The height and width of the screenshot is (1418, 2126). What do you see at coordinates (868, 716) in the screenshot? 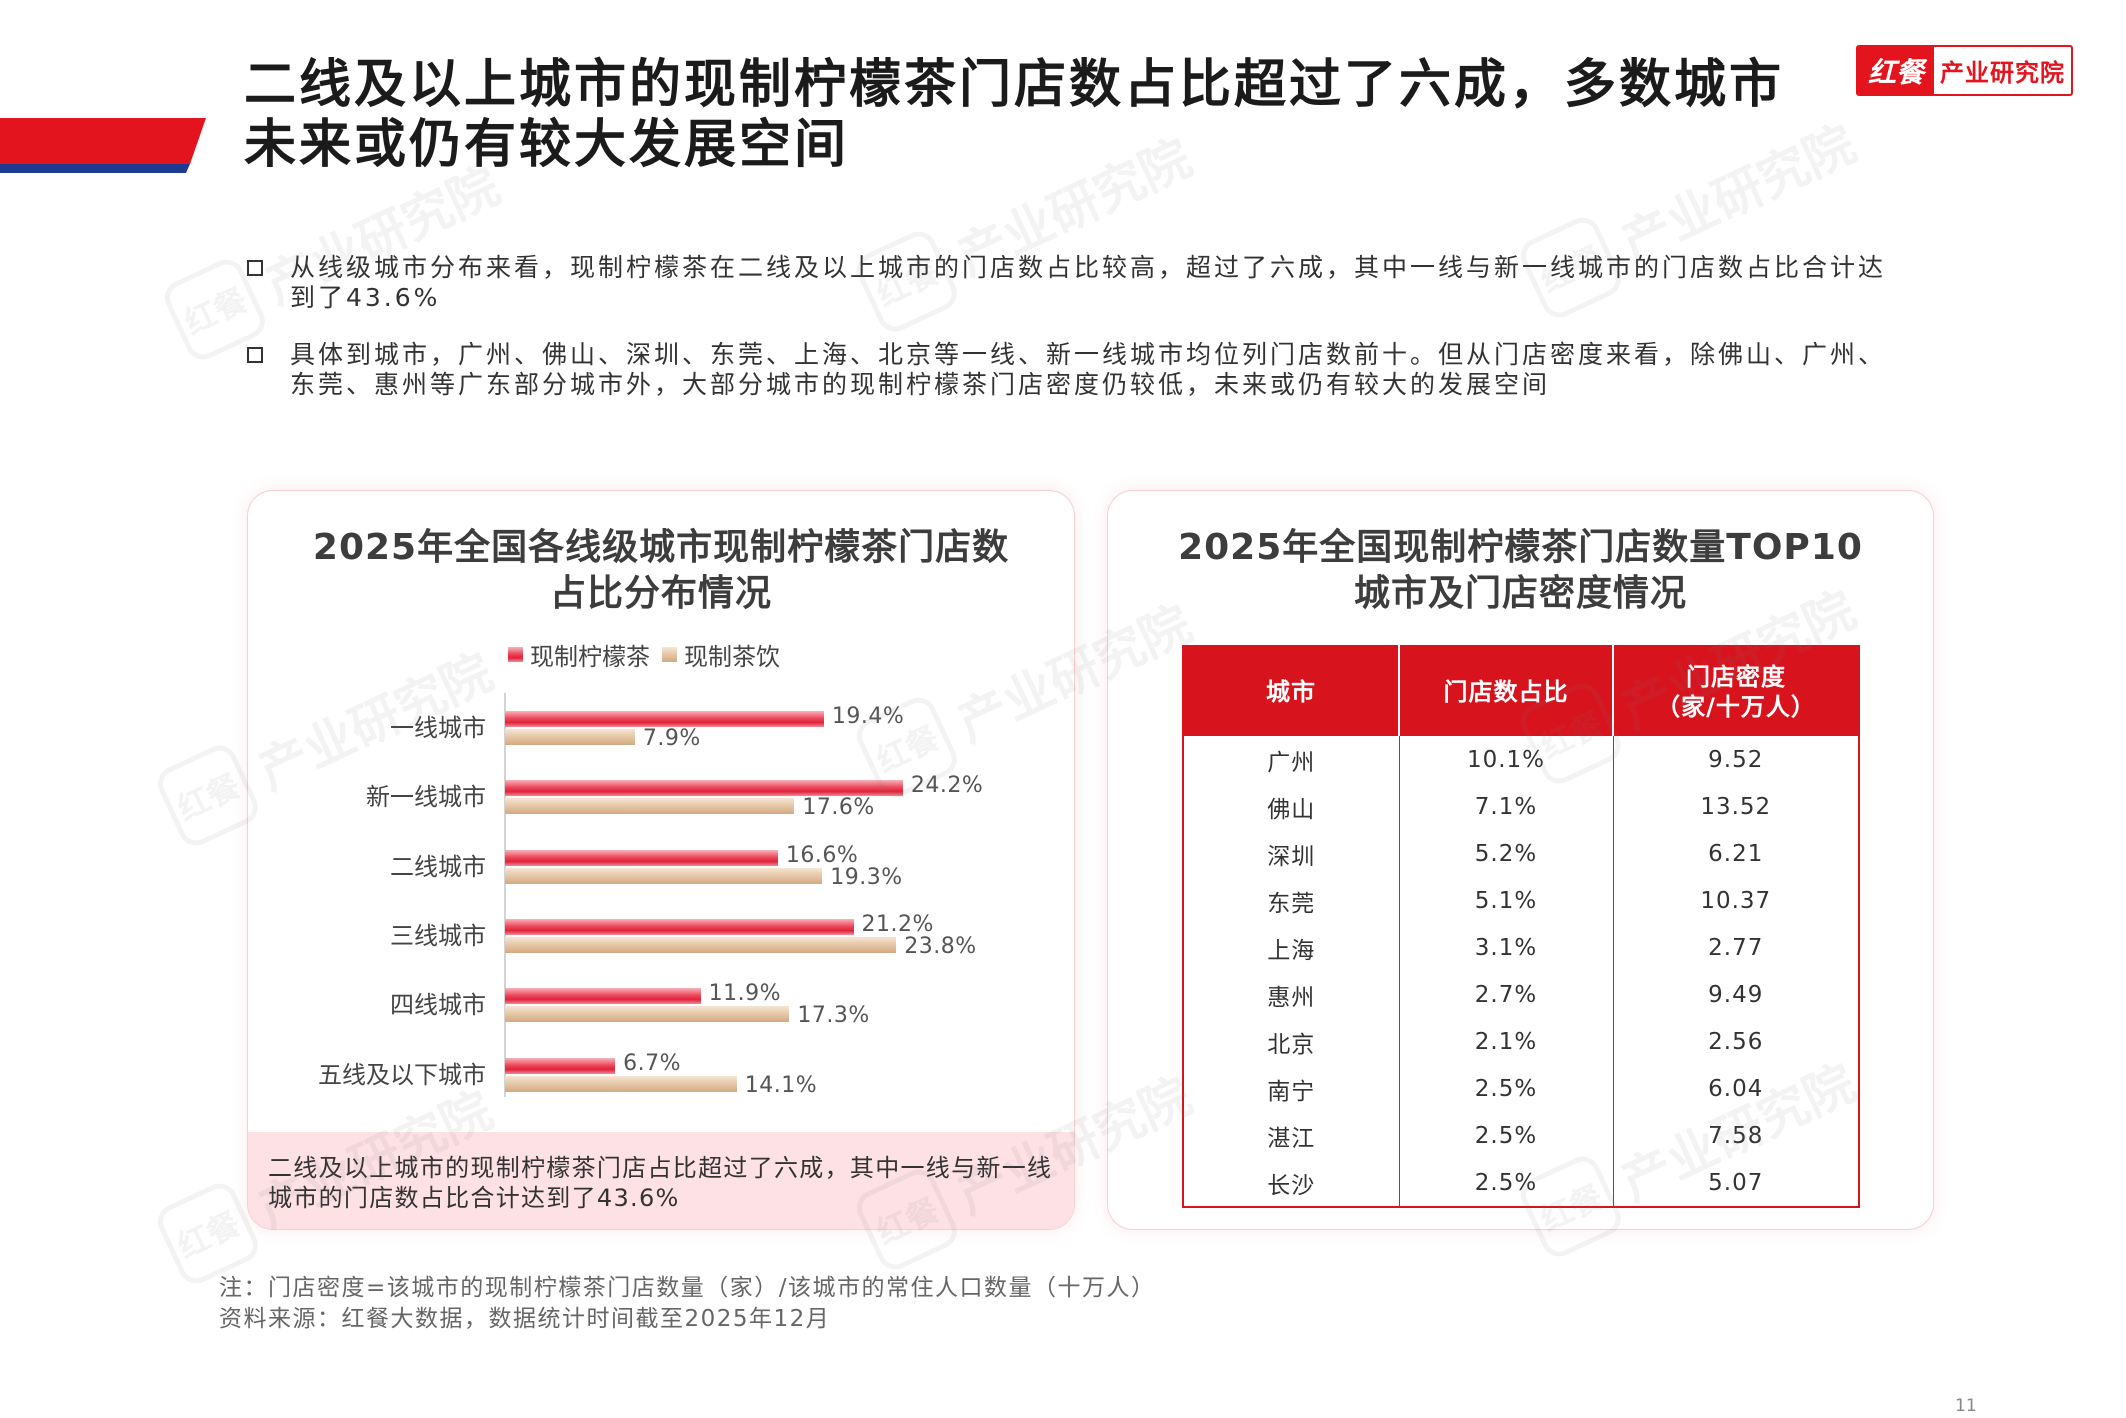
I see `data-label: 19.4%` at bounding box center [868, 716].